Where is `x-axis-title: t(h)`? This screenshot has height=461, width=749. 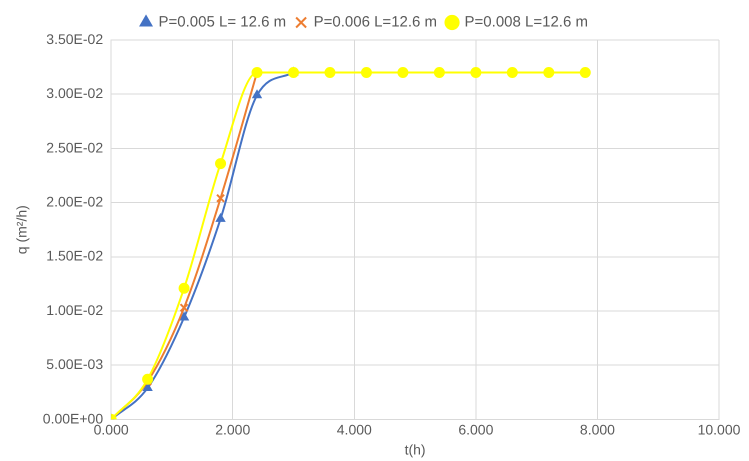
x-axis-title: t(h) is located at coordinates (415, 449).